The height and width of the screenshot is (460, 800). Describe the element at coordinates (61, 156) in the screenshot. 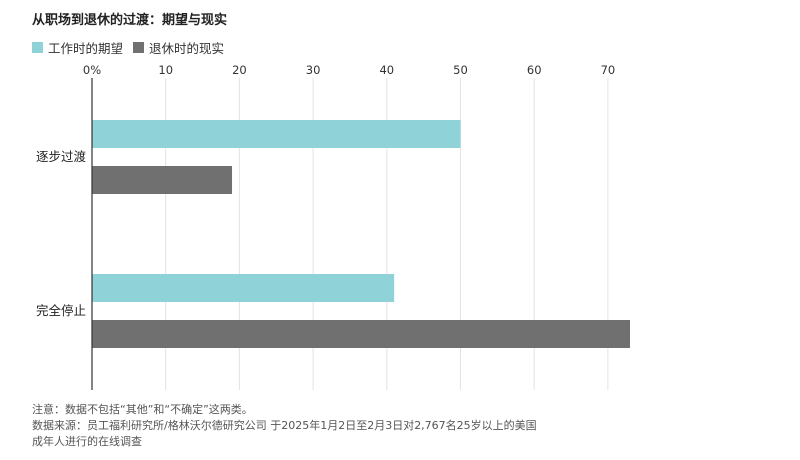

I see `category-label-gradual: 逐步过渡` at that location.